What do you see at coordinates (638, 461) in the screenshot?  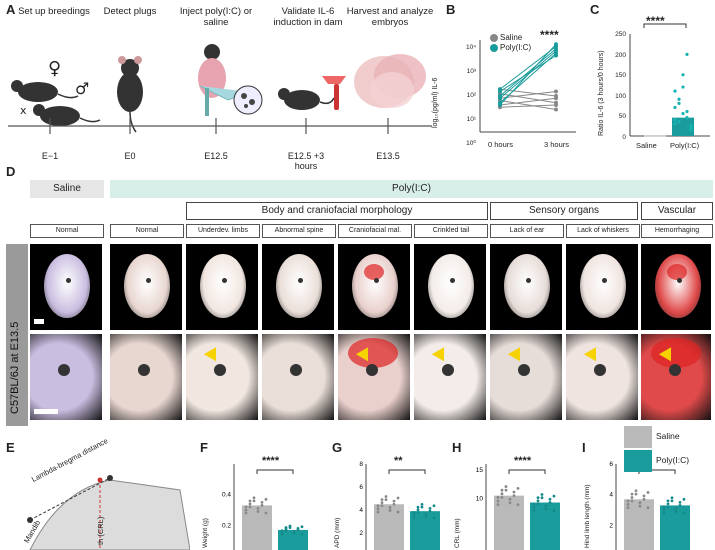 I see `legend-swatch-polyic` at bounding box center [638, 461].